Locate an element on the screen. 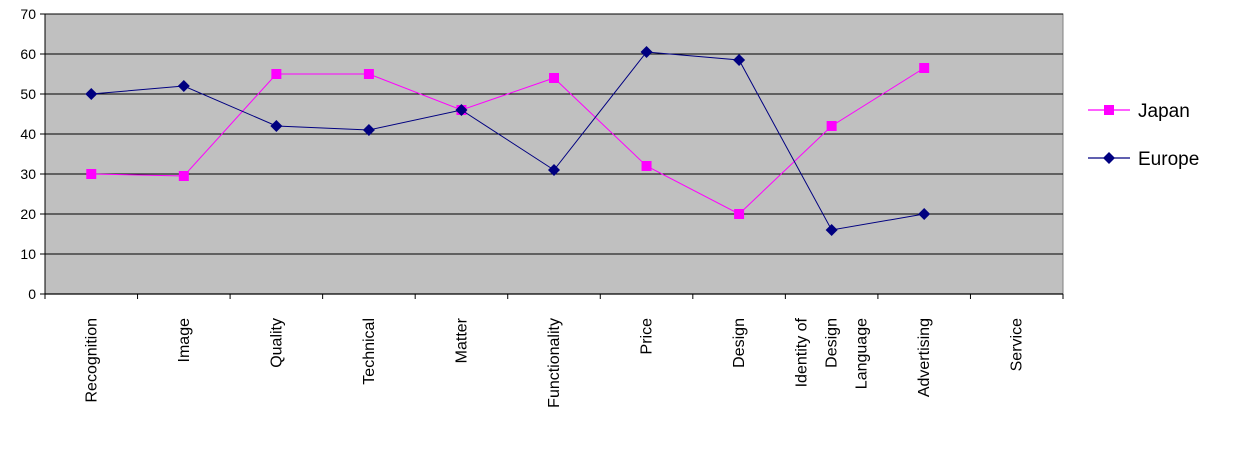 Image resolution: width=1253 pixels, height=461 pixels. x-tick-label: Image is located at coordinates (184, 340).